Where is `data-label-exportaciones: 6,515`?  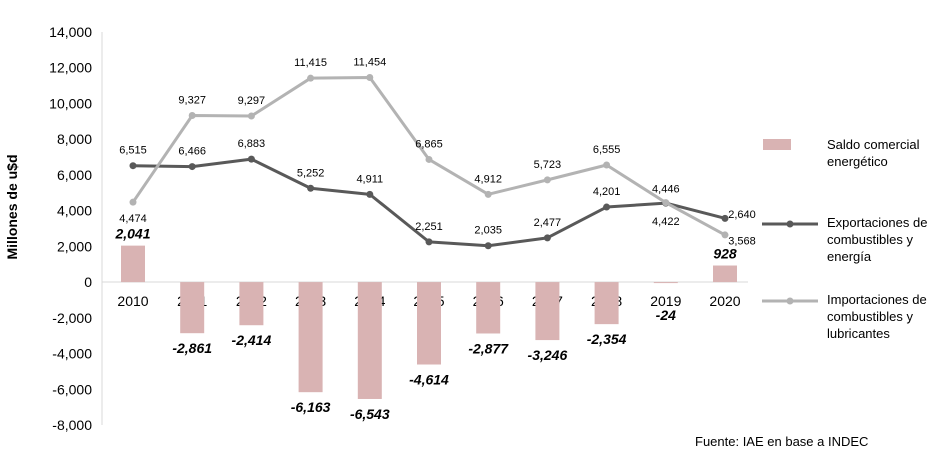 data-label-exportaciones: 6,515 is located at coordinates (133, 151).